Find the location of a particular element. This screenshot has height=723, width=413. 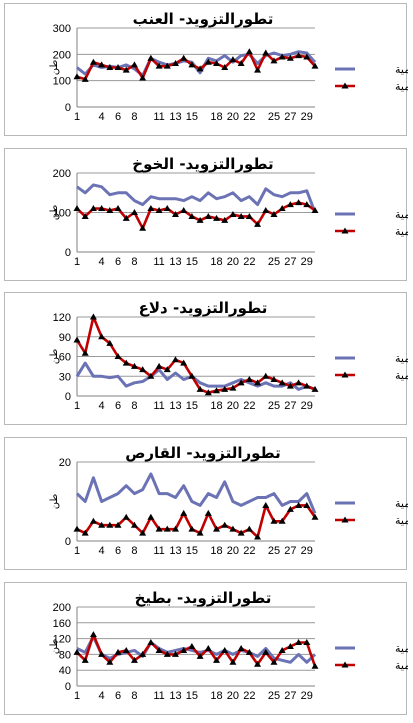

x-tick-label: 27 is located at coordinates (290, 696).